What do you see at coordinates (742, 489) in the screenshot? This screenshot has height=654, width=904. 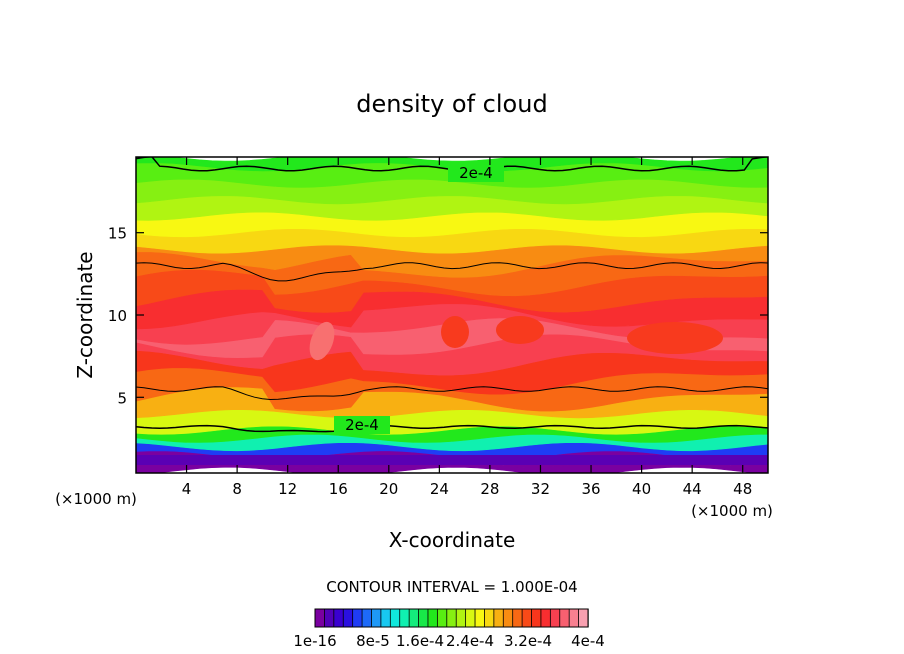 I see `x-tick-label-48: 48` at bounding box center [742, 489].